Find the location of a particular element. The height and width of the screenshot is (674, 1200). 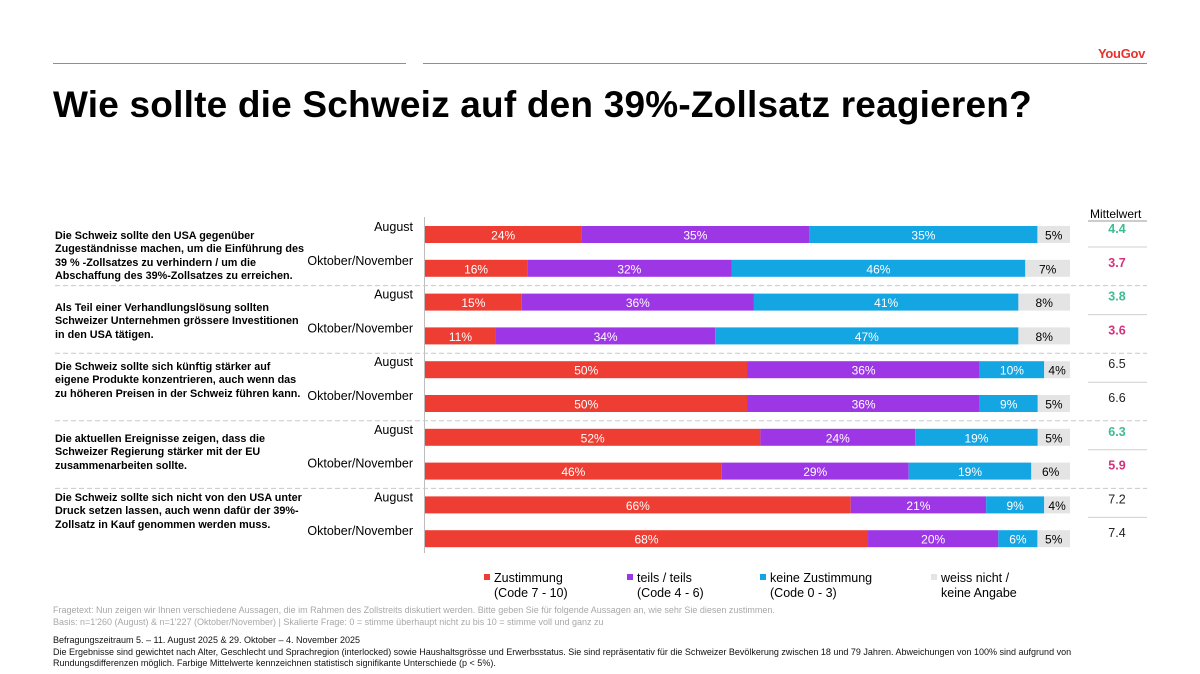

bar-data-label: 47% is located at coordinates (867, 337).